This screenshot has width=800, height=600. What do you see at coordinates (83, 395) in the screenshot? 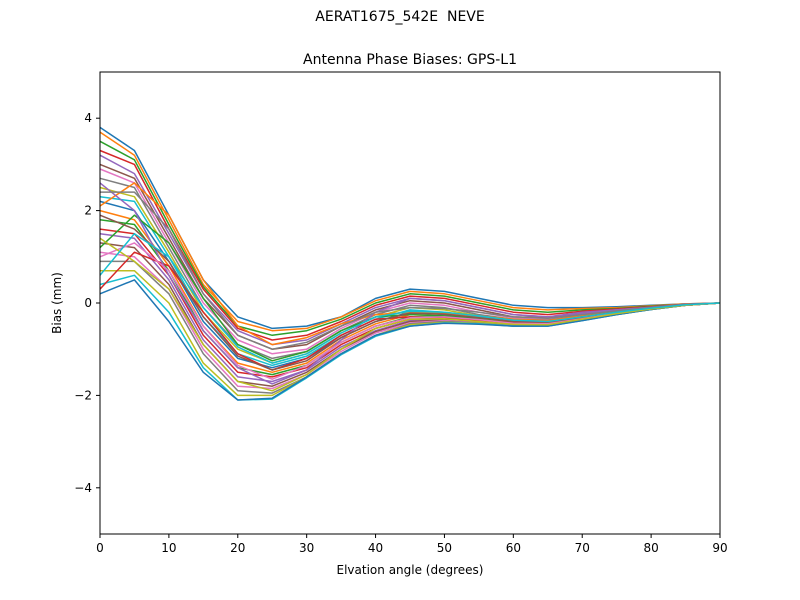
I see `y-tick-label: −2` at bounding box center [83, 395].